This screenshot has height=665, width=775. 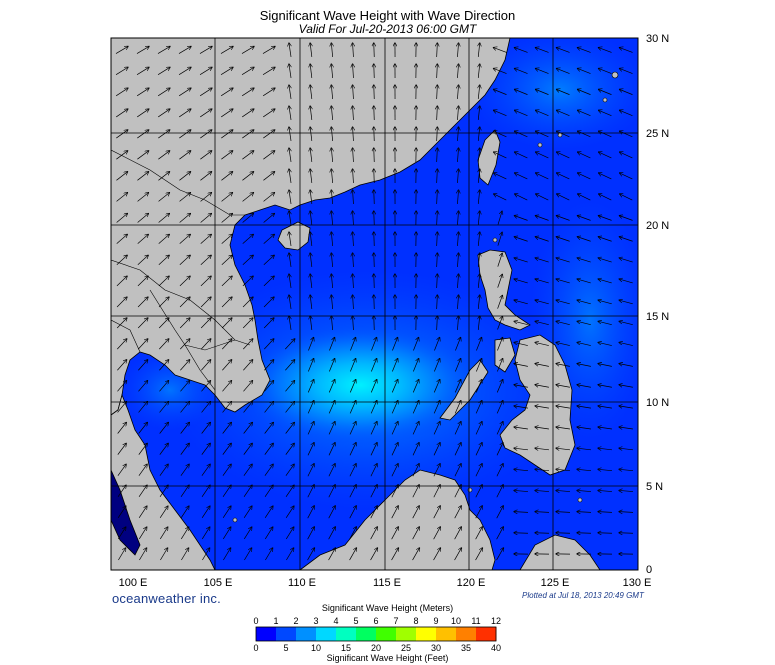 I want to click on plotted-timestamp: Plotted at Jul 18, 2013 20:49 GMT, so click(x=583, y=595).